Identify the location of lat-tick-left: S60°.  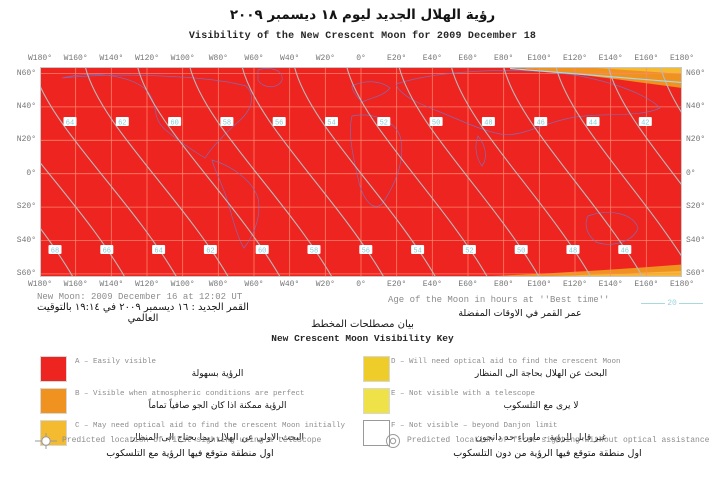
(26, 273).